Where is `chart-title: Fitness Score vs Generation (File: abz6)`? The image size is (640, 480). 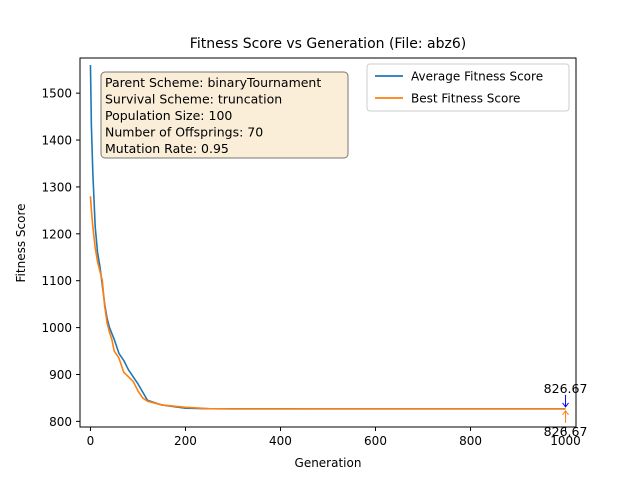
chart-title: Fitness Score vs Generation (File: abz6) is located at coordinates (328, 44).